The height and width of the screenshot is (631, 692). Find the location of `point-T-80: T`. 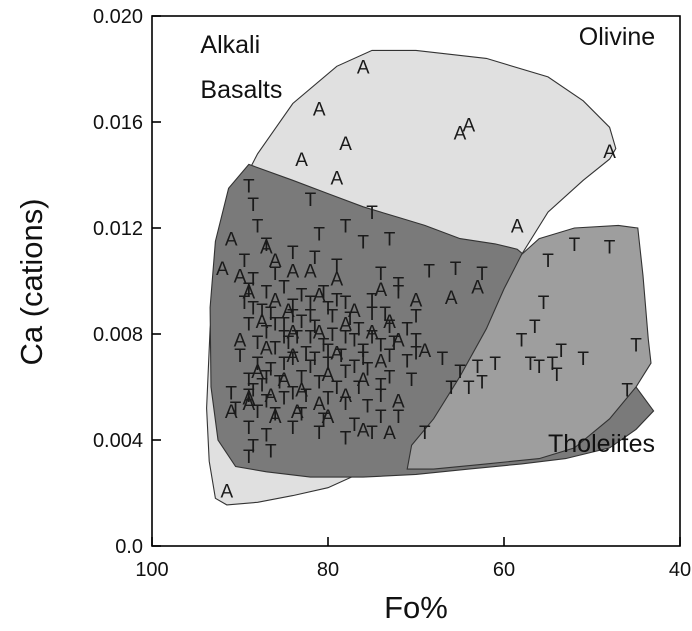

point-T-80: T is located at coordinates (328, 399).